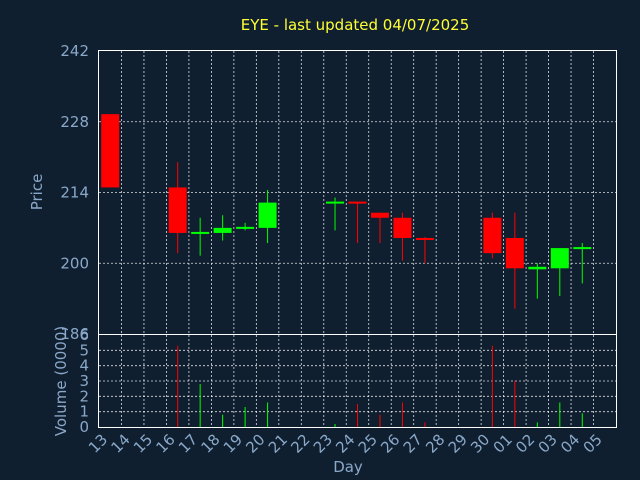 This screenshot has height=480, width=640. Describe the element at coordinates (84, 381) in the screenshot. I see `volume-tick-label: 3` at that location.